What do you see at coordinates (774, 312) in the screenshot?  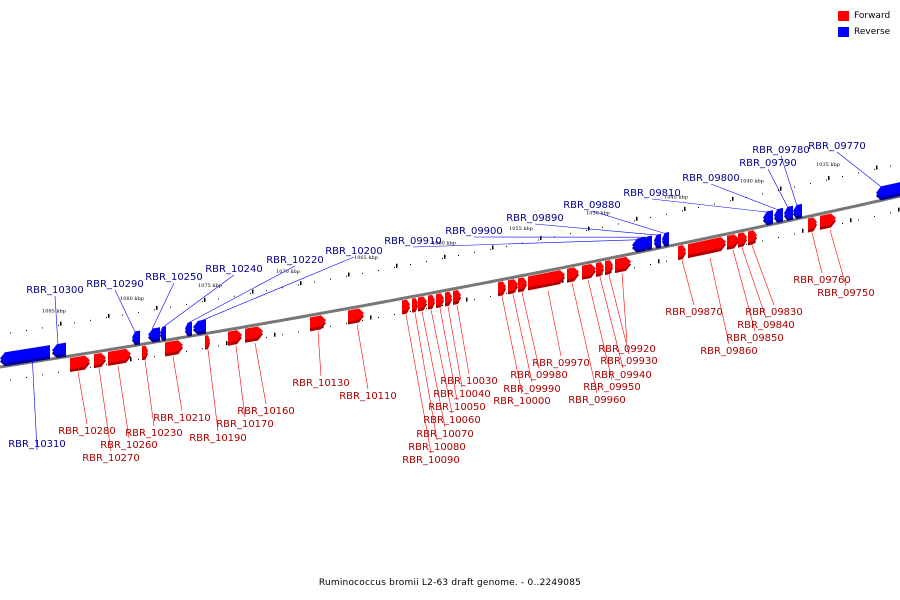 I see `gene-label: RBR_09830` at bounding box center [774, 312].